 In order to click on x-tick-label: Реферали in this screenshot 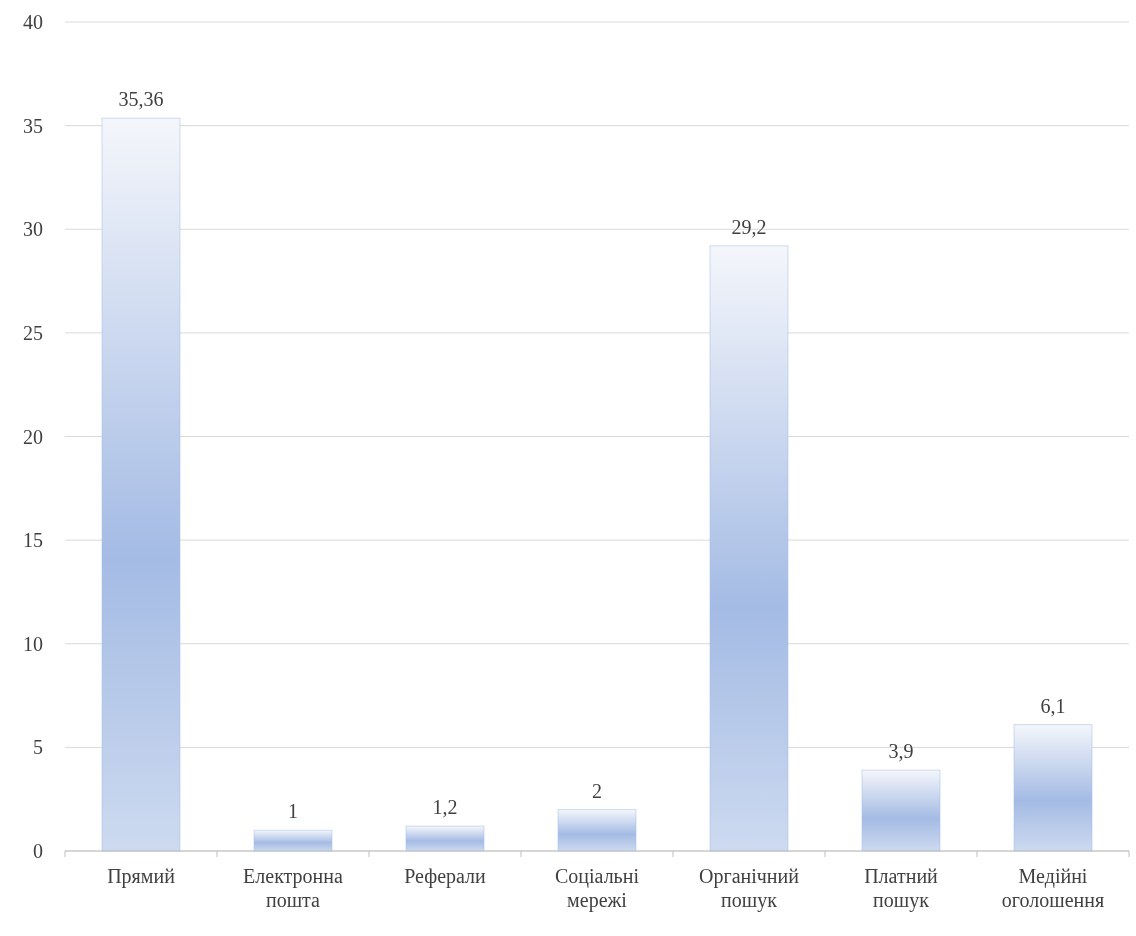, I will do `click(445, 876)`.